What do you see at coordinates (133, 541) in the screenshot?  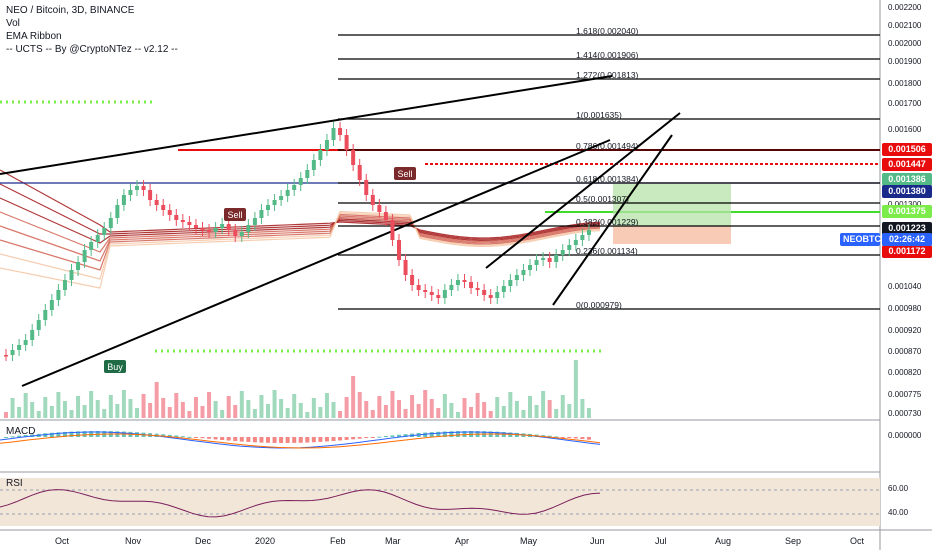 I see `x-tick-label: Nov` at bounding box center [133, 541].